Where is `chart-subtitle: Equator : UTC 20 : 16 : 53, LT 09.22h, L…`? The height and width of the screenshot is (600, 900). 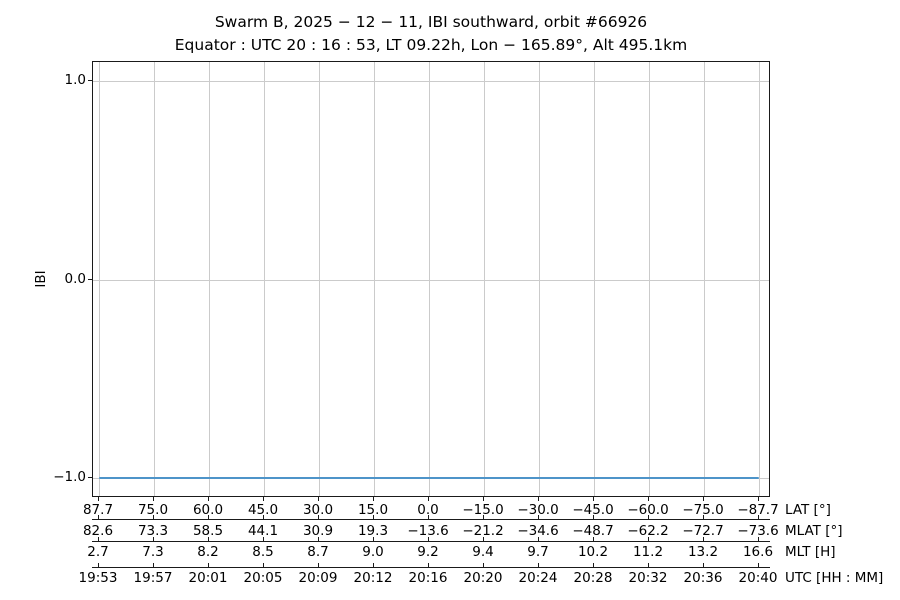
chart-subtitle: Equator : UTC 20 : 16 : 53, LT 09.22h, L… is located at coordinates (431, 45).